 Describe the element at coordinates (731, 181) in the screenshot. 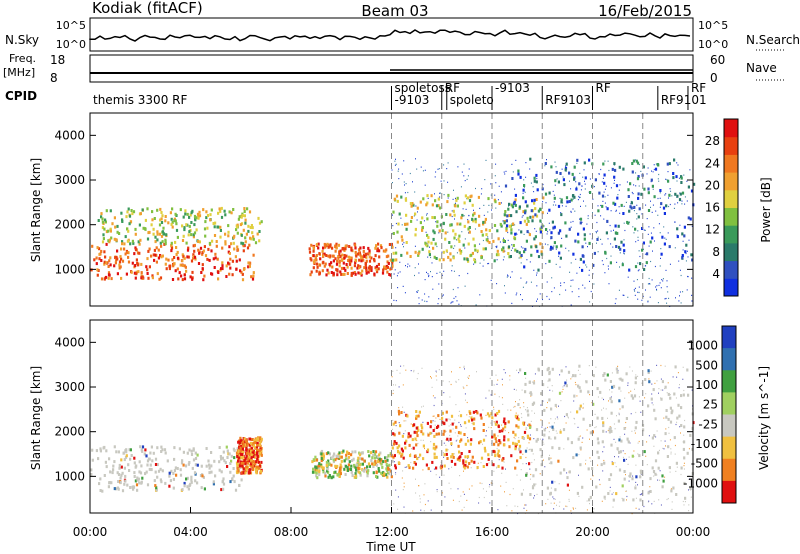

I see `colorbar-swatch` at that location.